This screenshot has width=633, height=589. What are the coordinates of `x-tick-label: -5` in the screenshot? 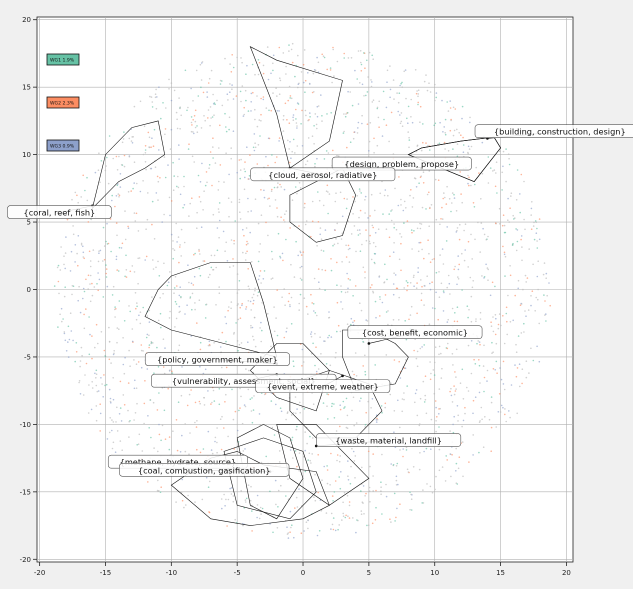 It's located at (237, 573).